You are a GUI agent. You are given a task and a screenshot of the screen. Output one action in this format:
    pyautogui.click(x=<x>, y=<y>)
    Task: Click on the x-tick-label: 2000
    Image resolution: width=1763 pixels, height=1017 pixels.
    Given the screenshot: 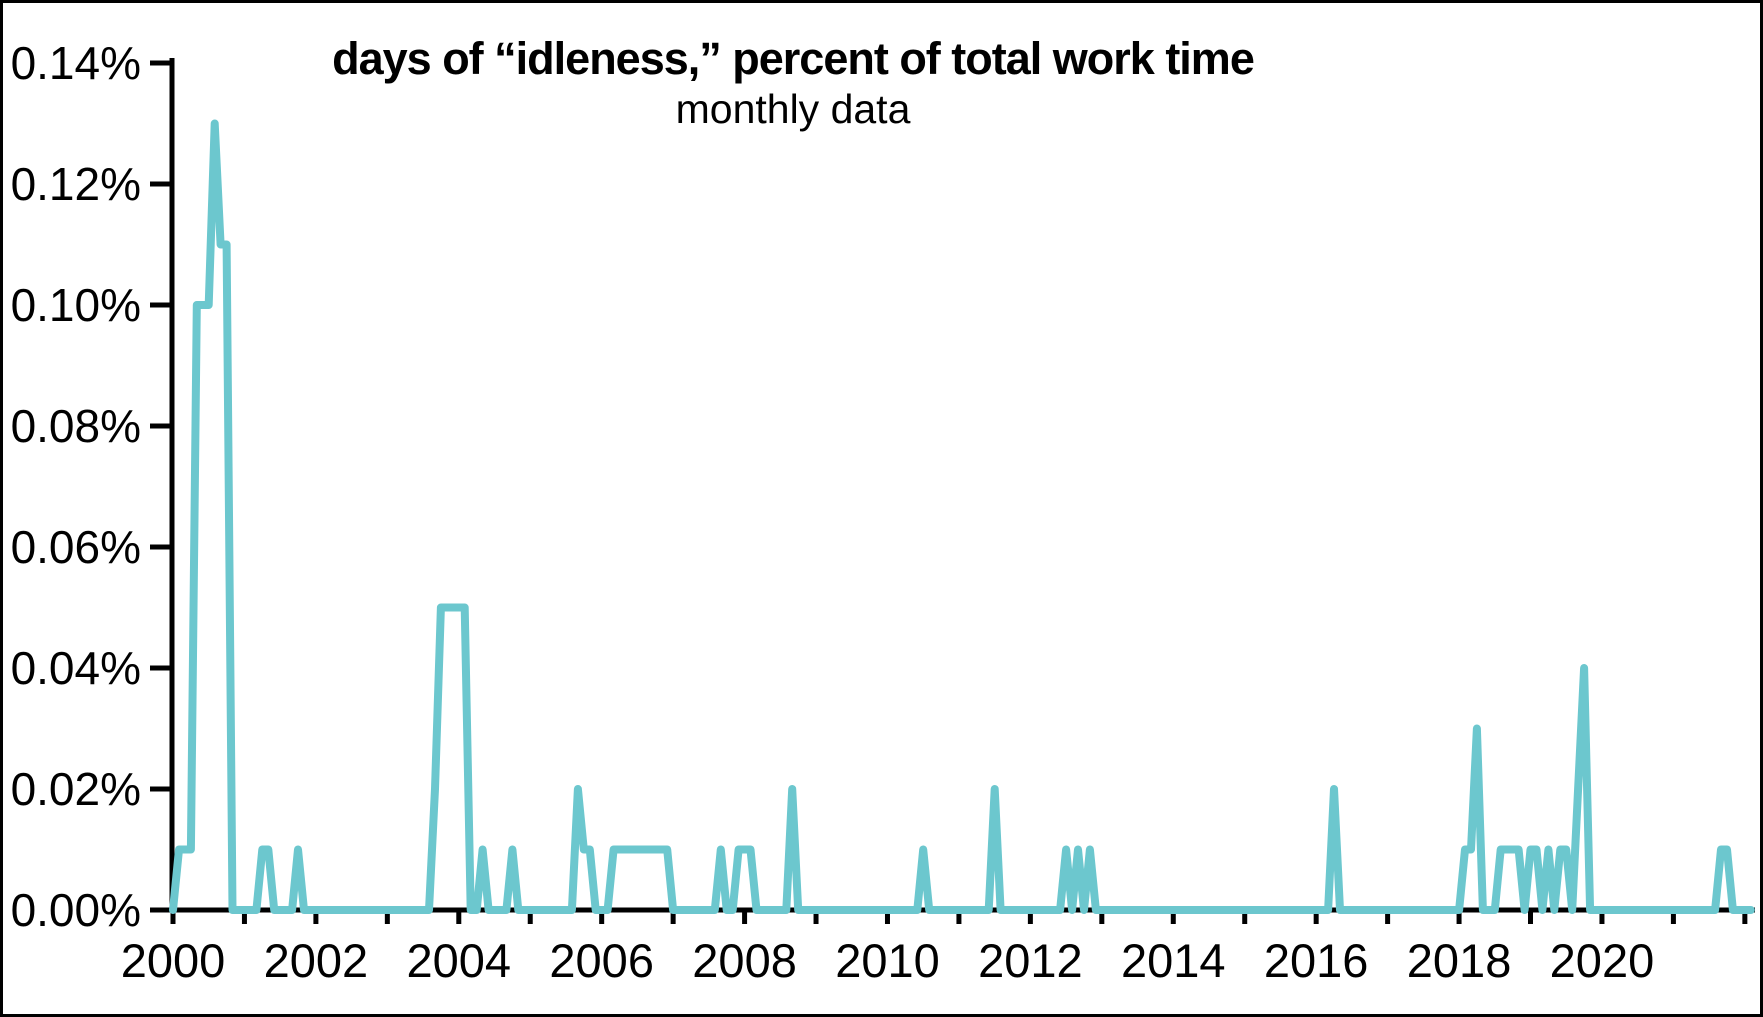 What is the action you would take?
    pyautogui.click(x=173, y=960)
    